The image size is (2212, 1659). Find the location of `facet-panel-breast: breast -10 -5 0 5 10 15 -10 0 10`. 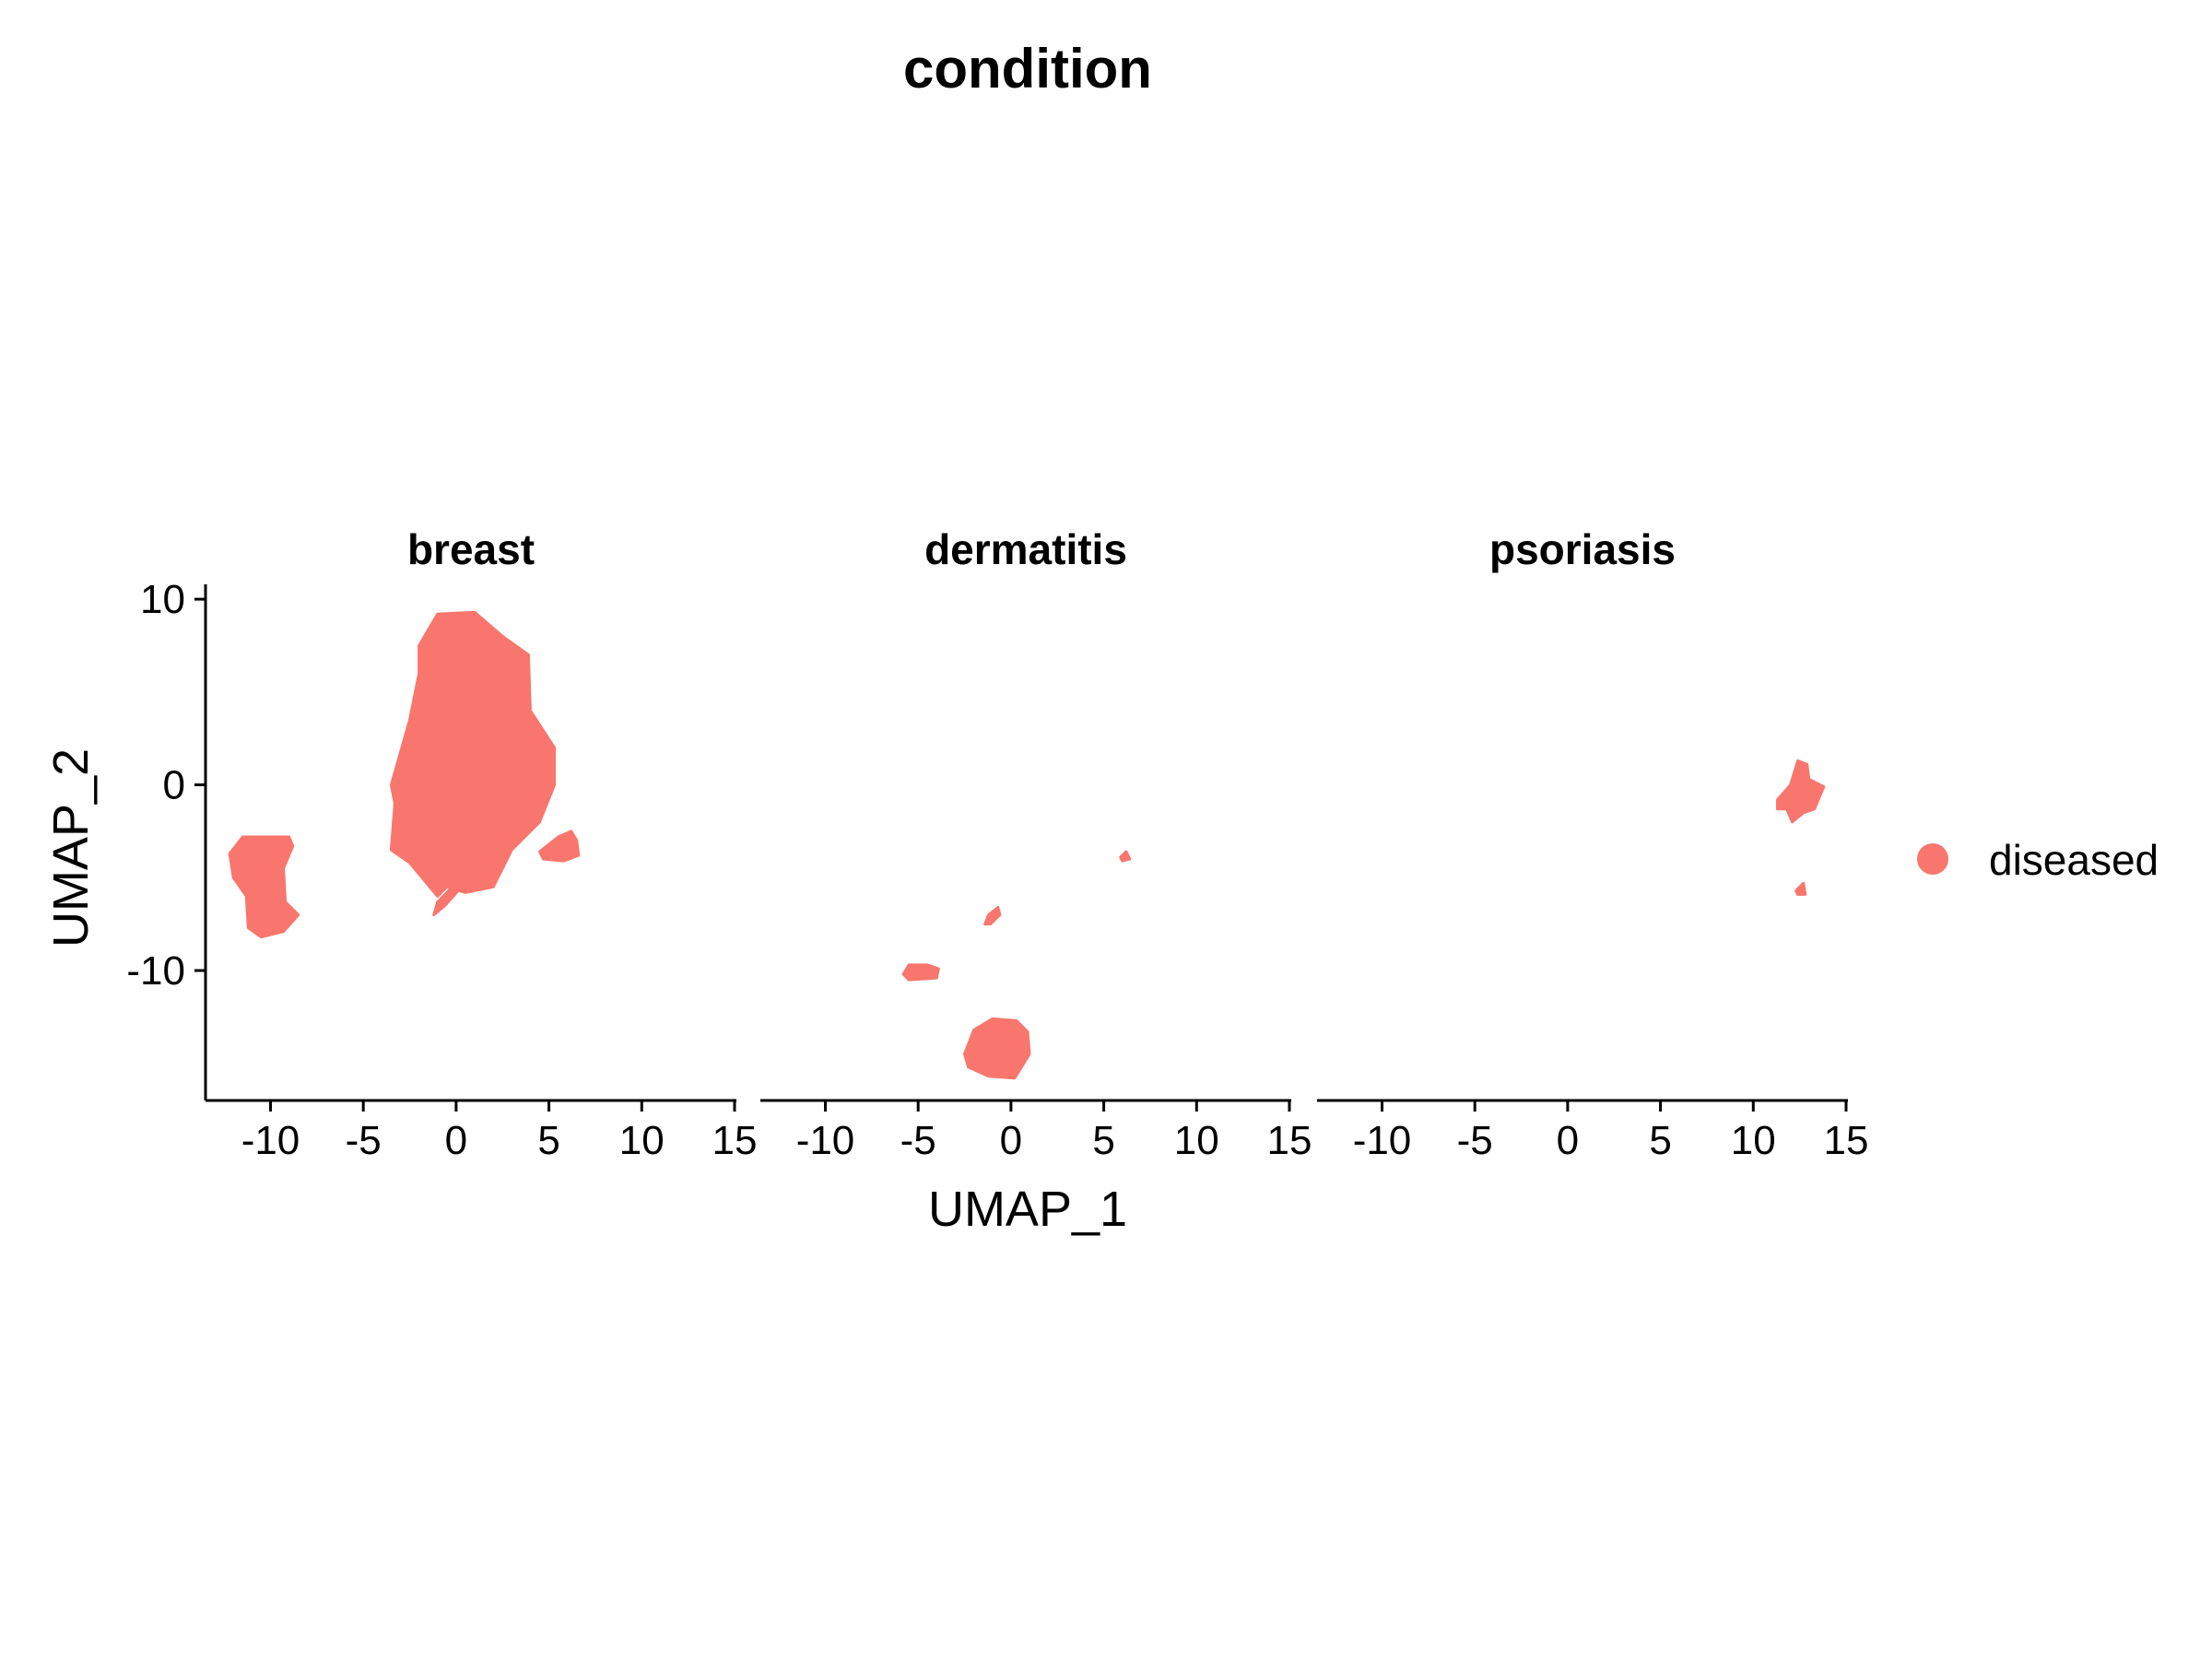

facet-panel-breast: breast -10 -5 0 5 10 15 -10 0 10 is located at coordinates (441, 844).